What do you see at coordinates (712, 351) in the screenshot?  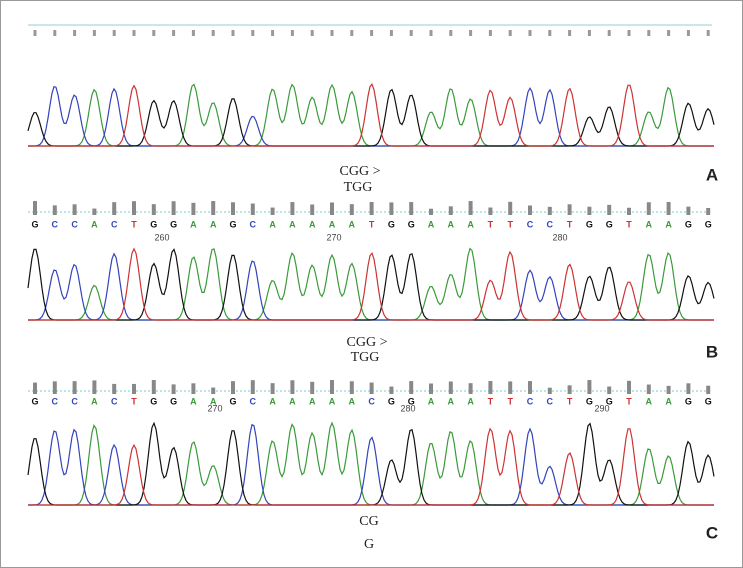 I see `panel-label: B` at bounding box center [712, 351].